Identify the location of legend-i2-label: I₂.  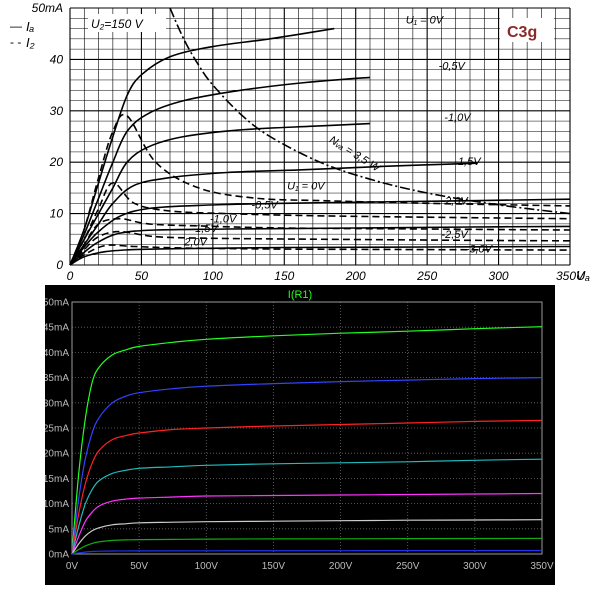
(30, 42).